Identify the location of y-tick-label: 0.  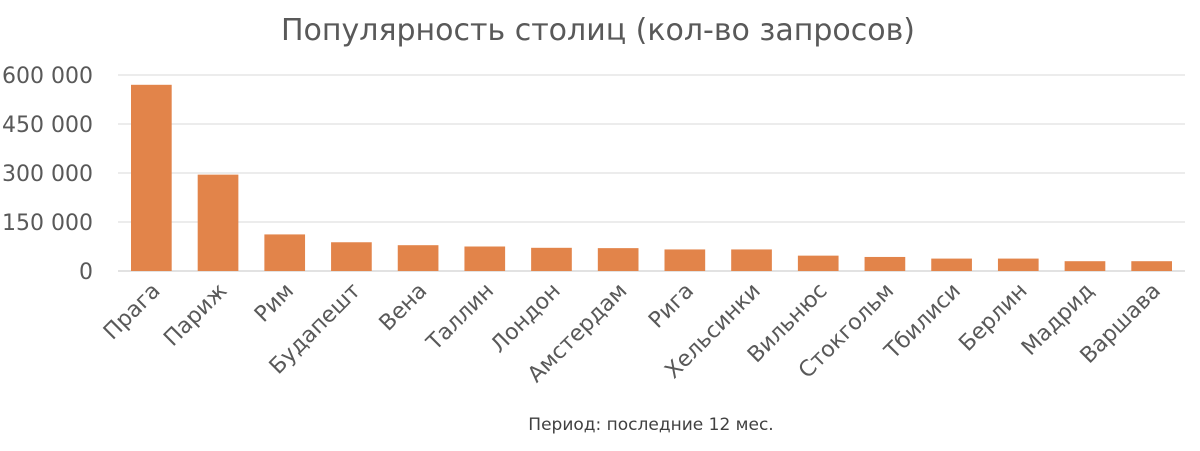
(86, 272).